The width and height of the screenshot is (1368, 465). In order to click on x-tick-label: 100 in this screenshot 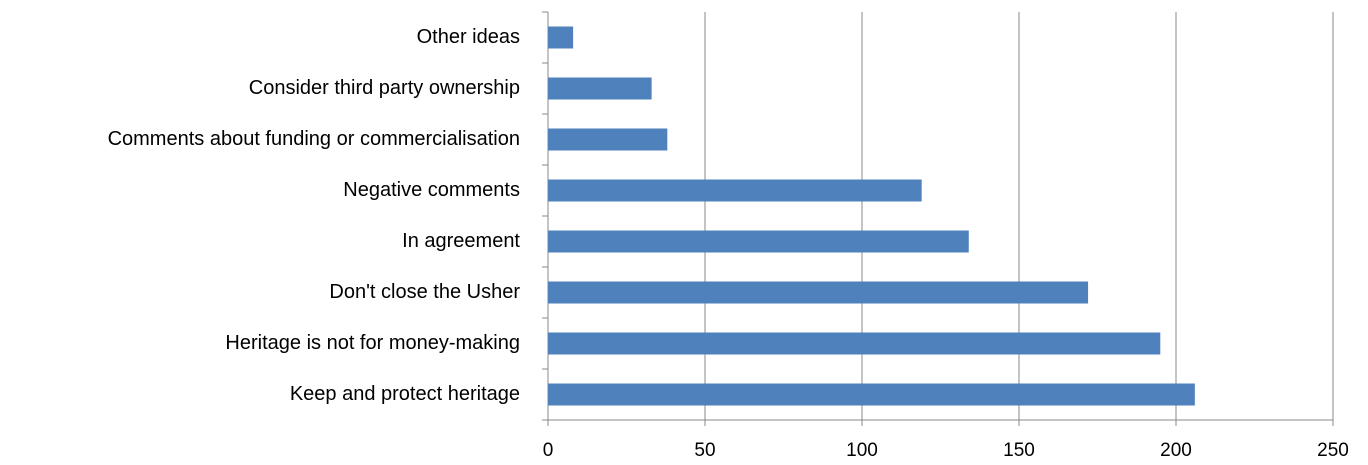, I will do `click(862, 450)`.